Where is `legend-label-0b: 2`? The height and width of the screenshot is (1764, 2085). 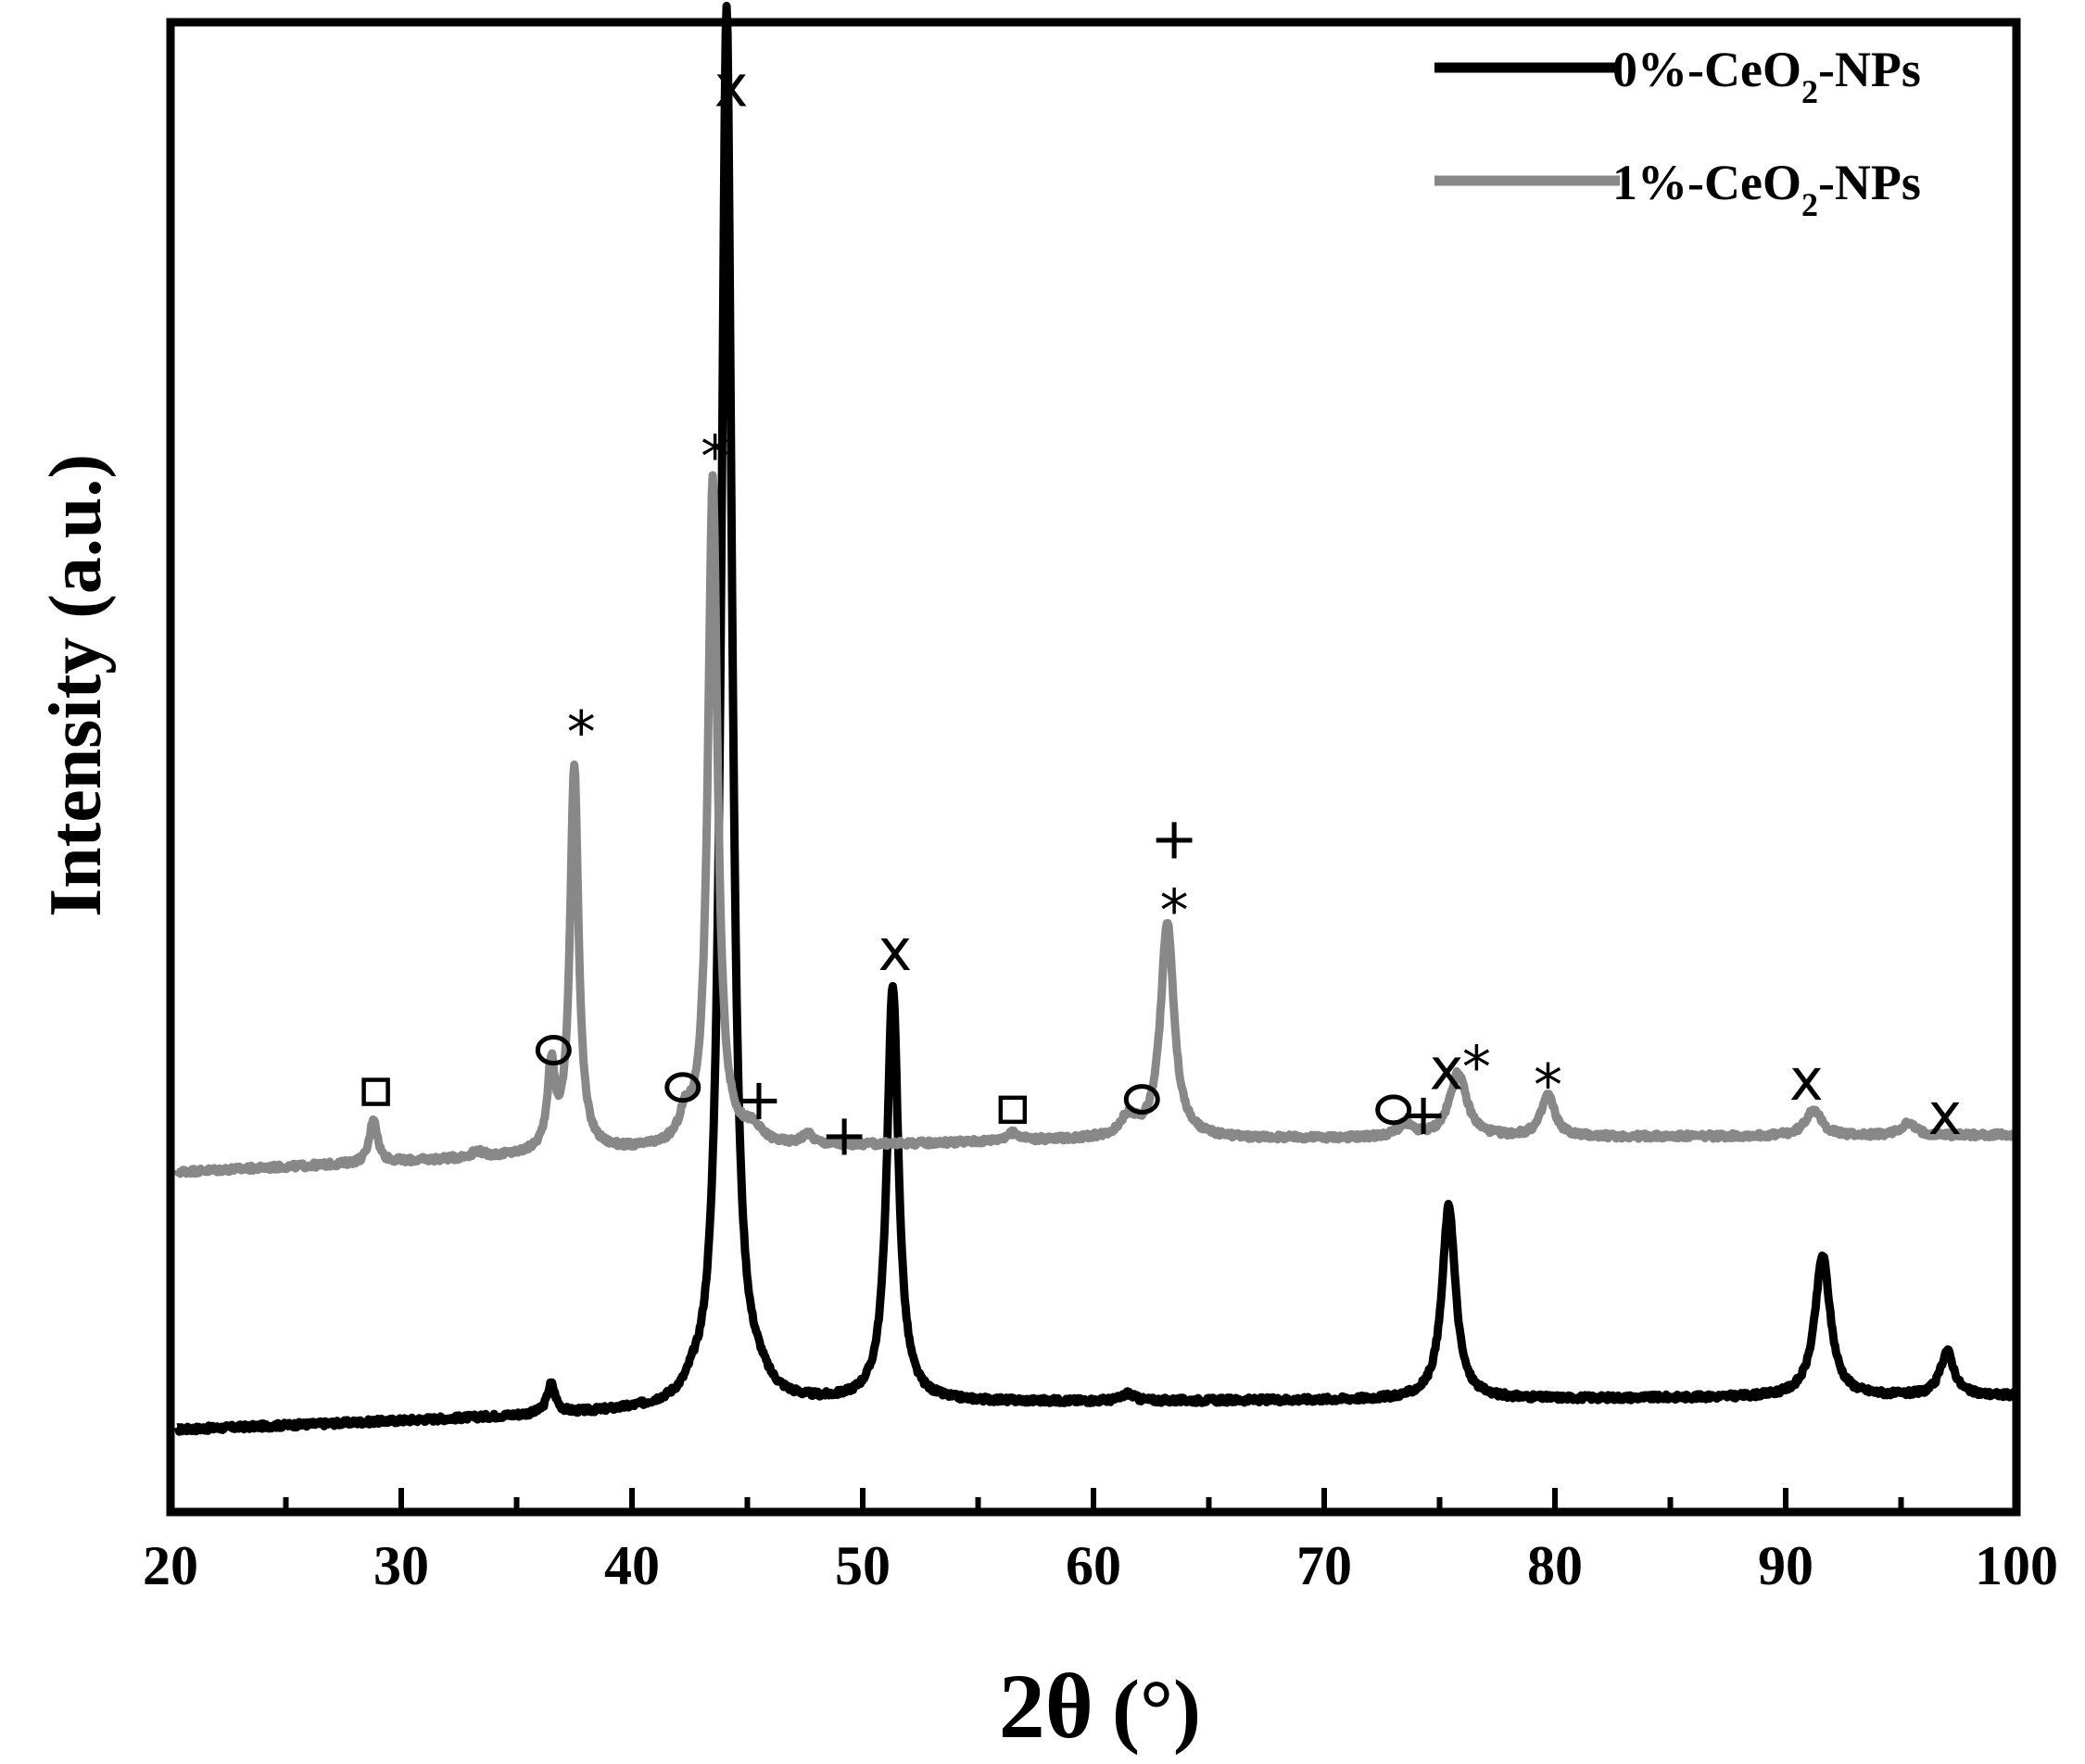
legend-label-0b: 2 is located at coordinates (1809, 91).